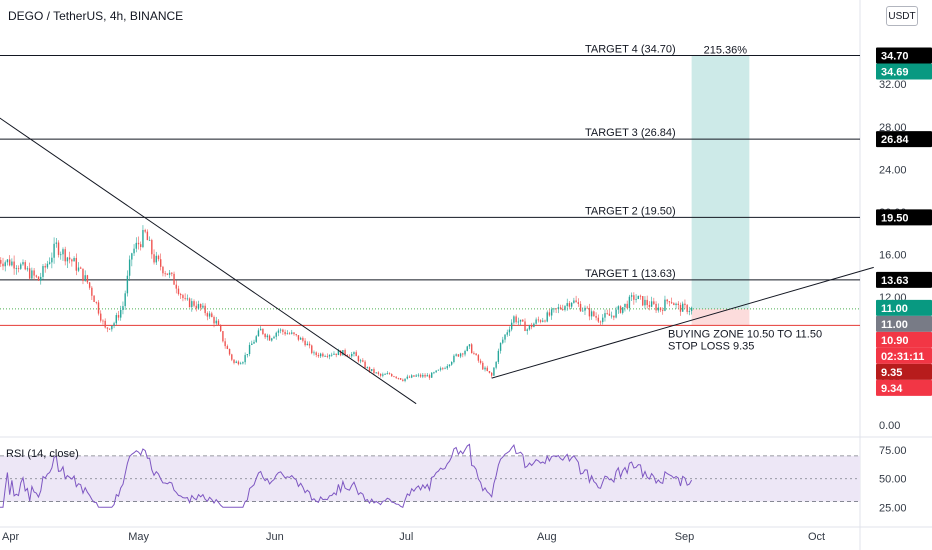 This screenshot has width=932, height=550. What do you see at coordinates (892, 389) in the screenshot?
I see `price-badge-text: 9.34` at bounding box center [892, 389].